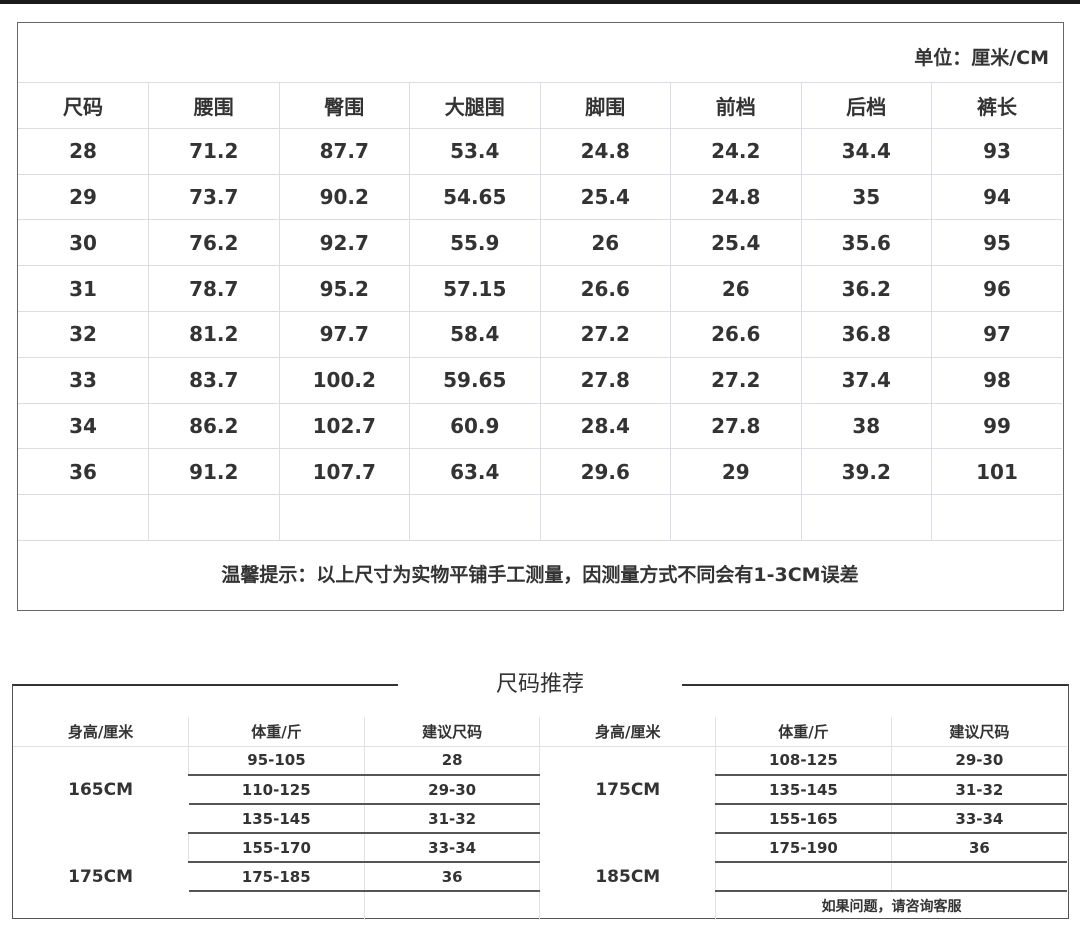  Describe the element at coordinates (276, 877) in the screenshot. I see `weight-cell: 175-185` at that location.